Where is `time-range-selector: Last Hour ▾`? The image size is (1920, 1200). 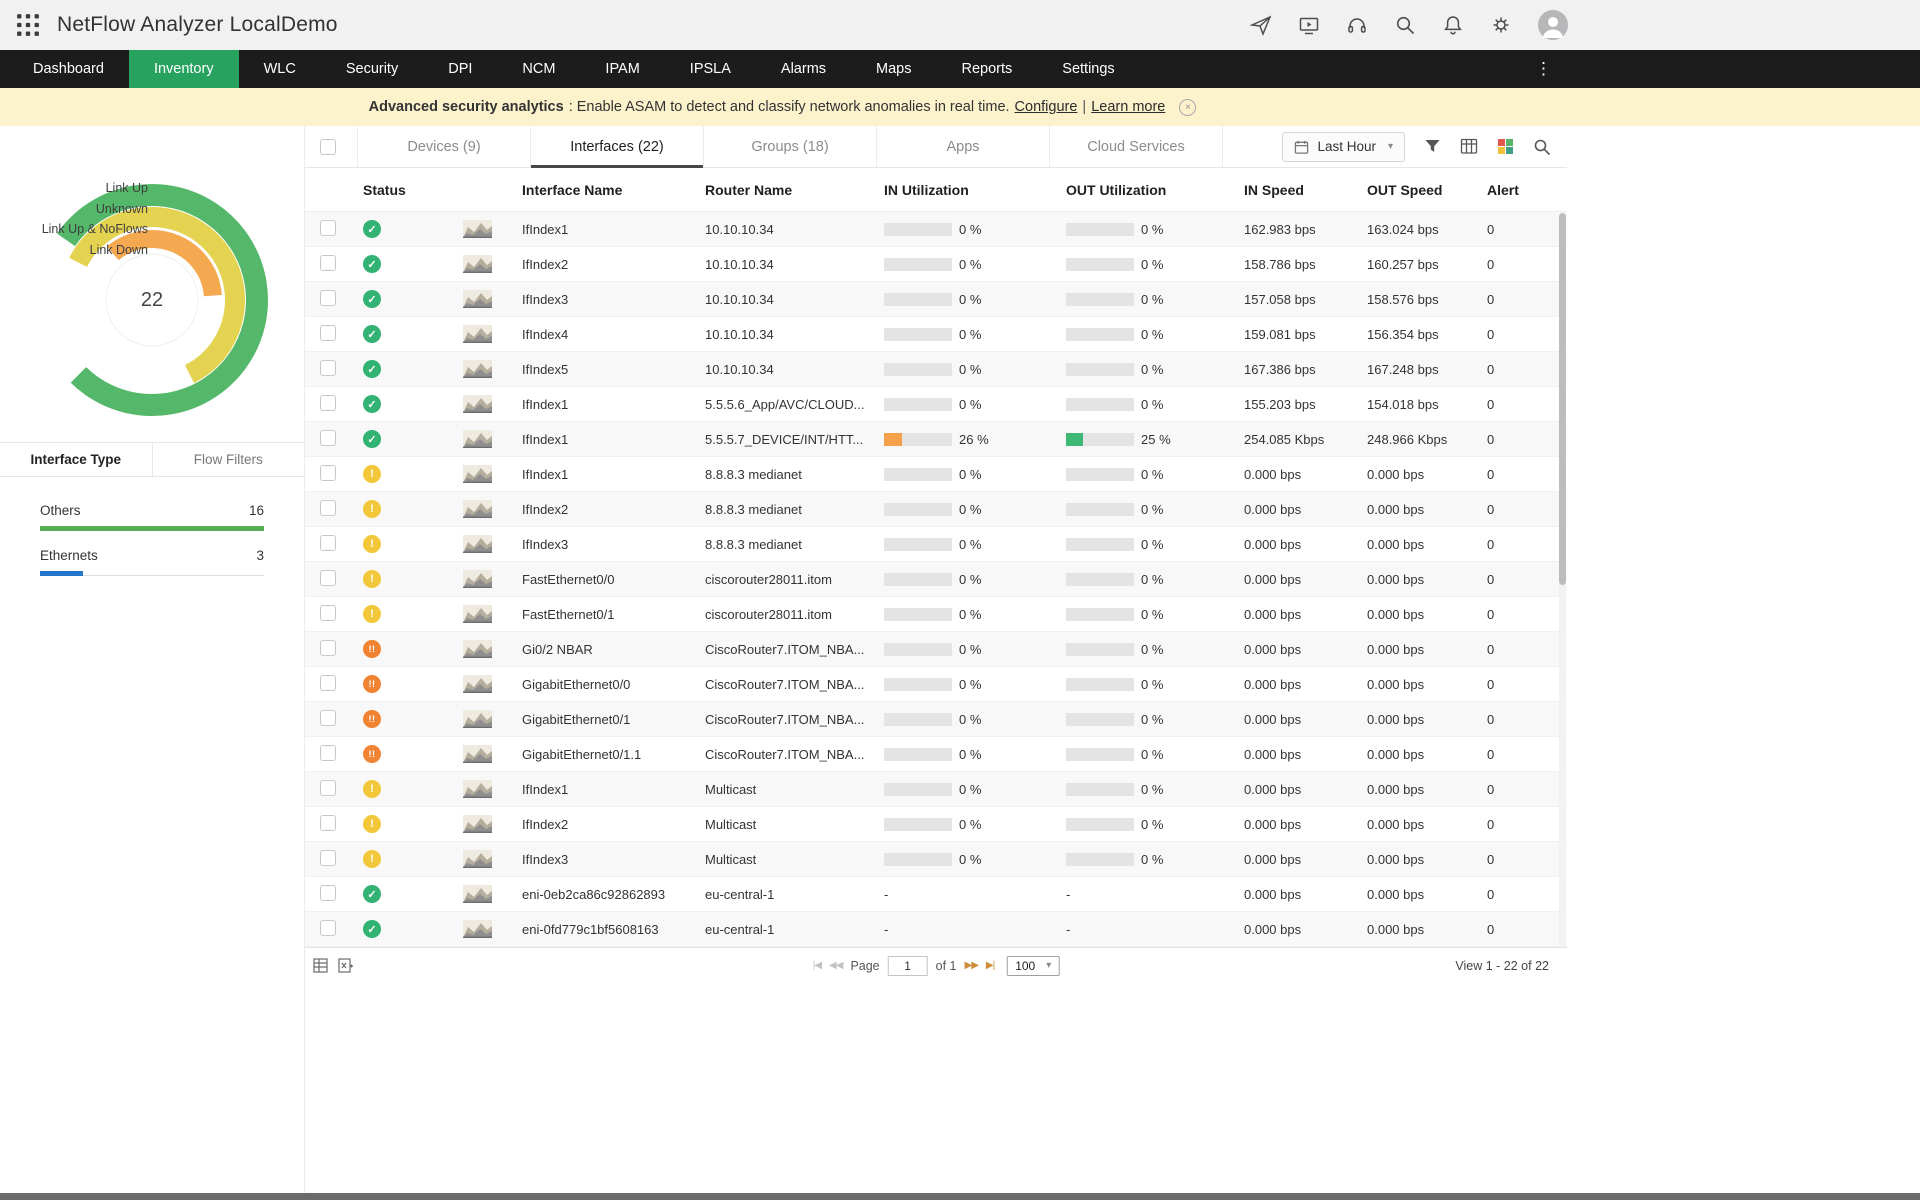 time-range-selector: Last Hour ▾ is located at coordinates (1343, 146).